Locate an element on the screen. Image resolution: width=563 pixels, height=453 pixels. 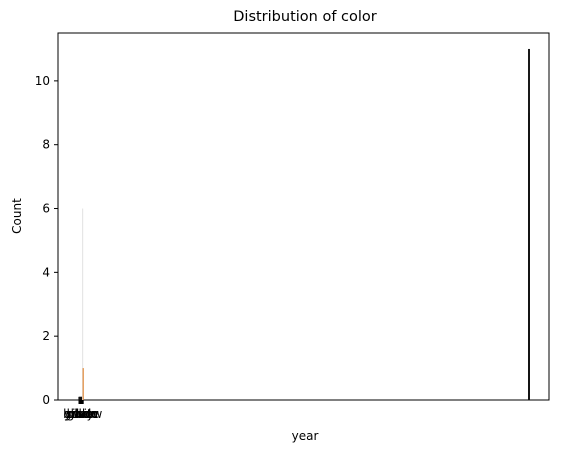
x-tick-label: green is located at coordinates (80, 414).